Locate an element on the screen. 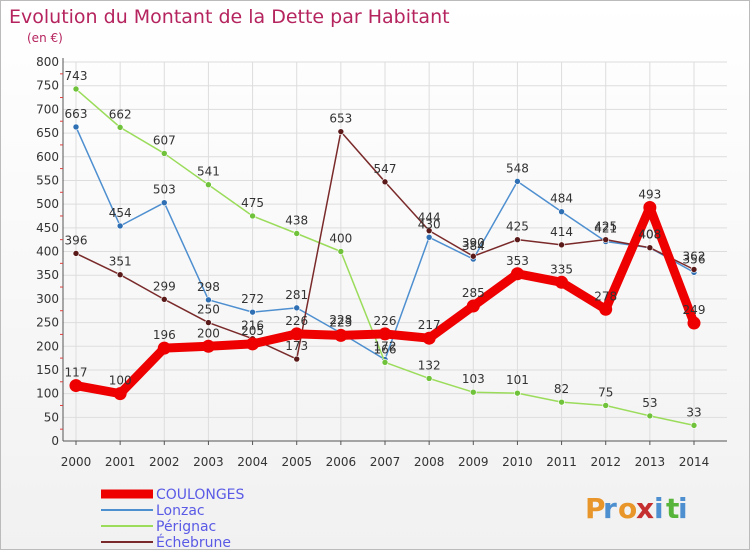 This screenshot has height=550, width=750. data-label-echebrune: 653 is located at coordinates (340, 119).